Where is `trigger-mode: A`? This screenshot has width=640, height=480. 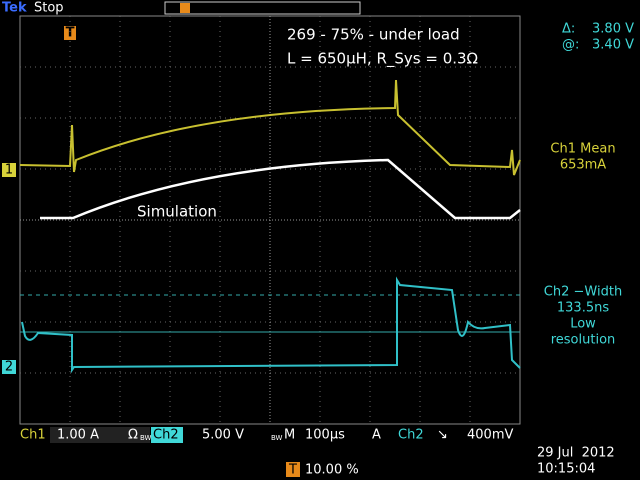
trigger-mode: A is located at coordinates (376, 435).